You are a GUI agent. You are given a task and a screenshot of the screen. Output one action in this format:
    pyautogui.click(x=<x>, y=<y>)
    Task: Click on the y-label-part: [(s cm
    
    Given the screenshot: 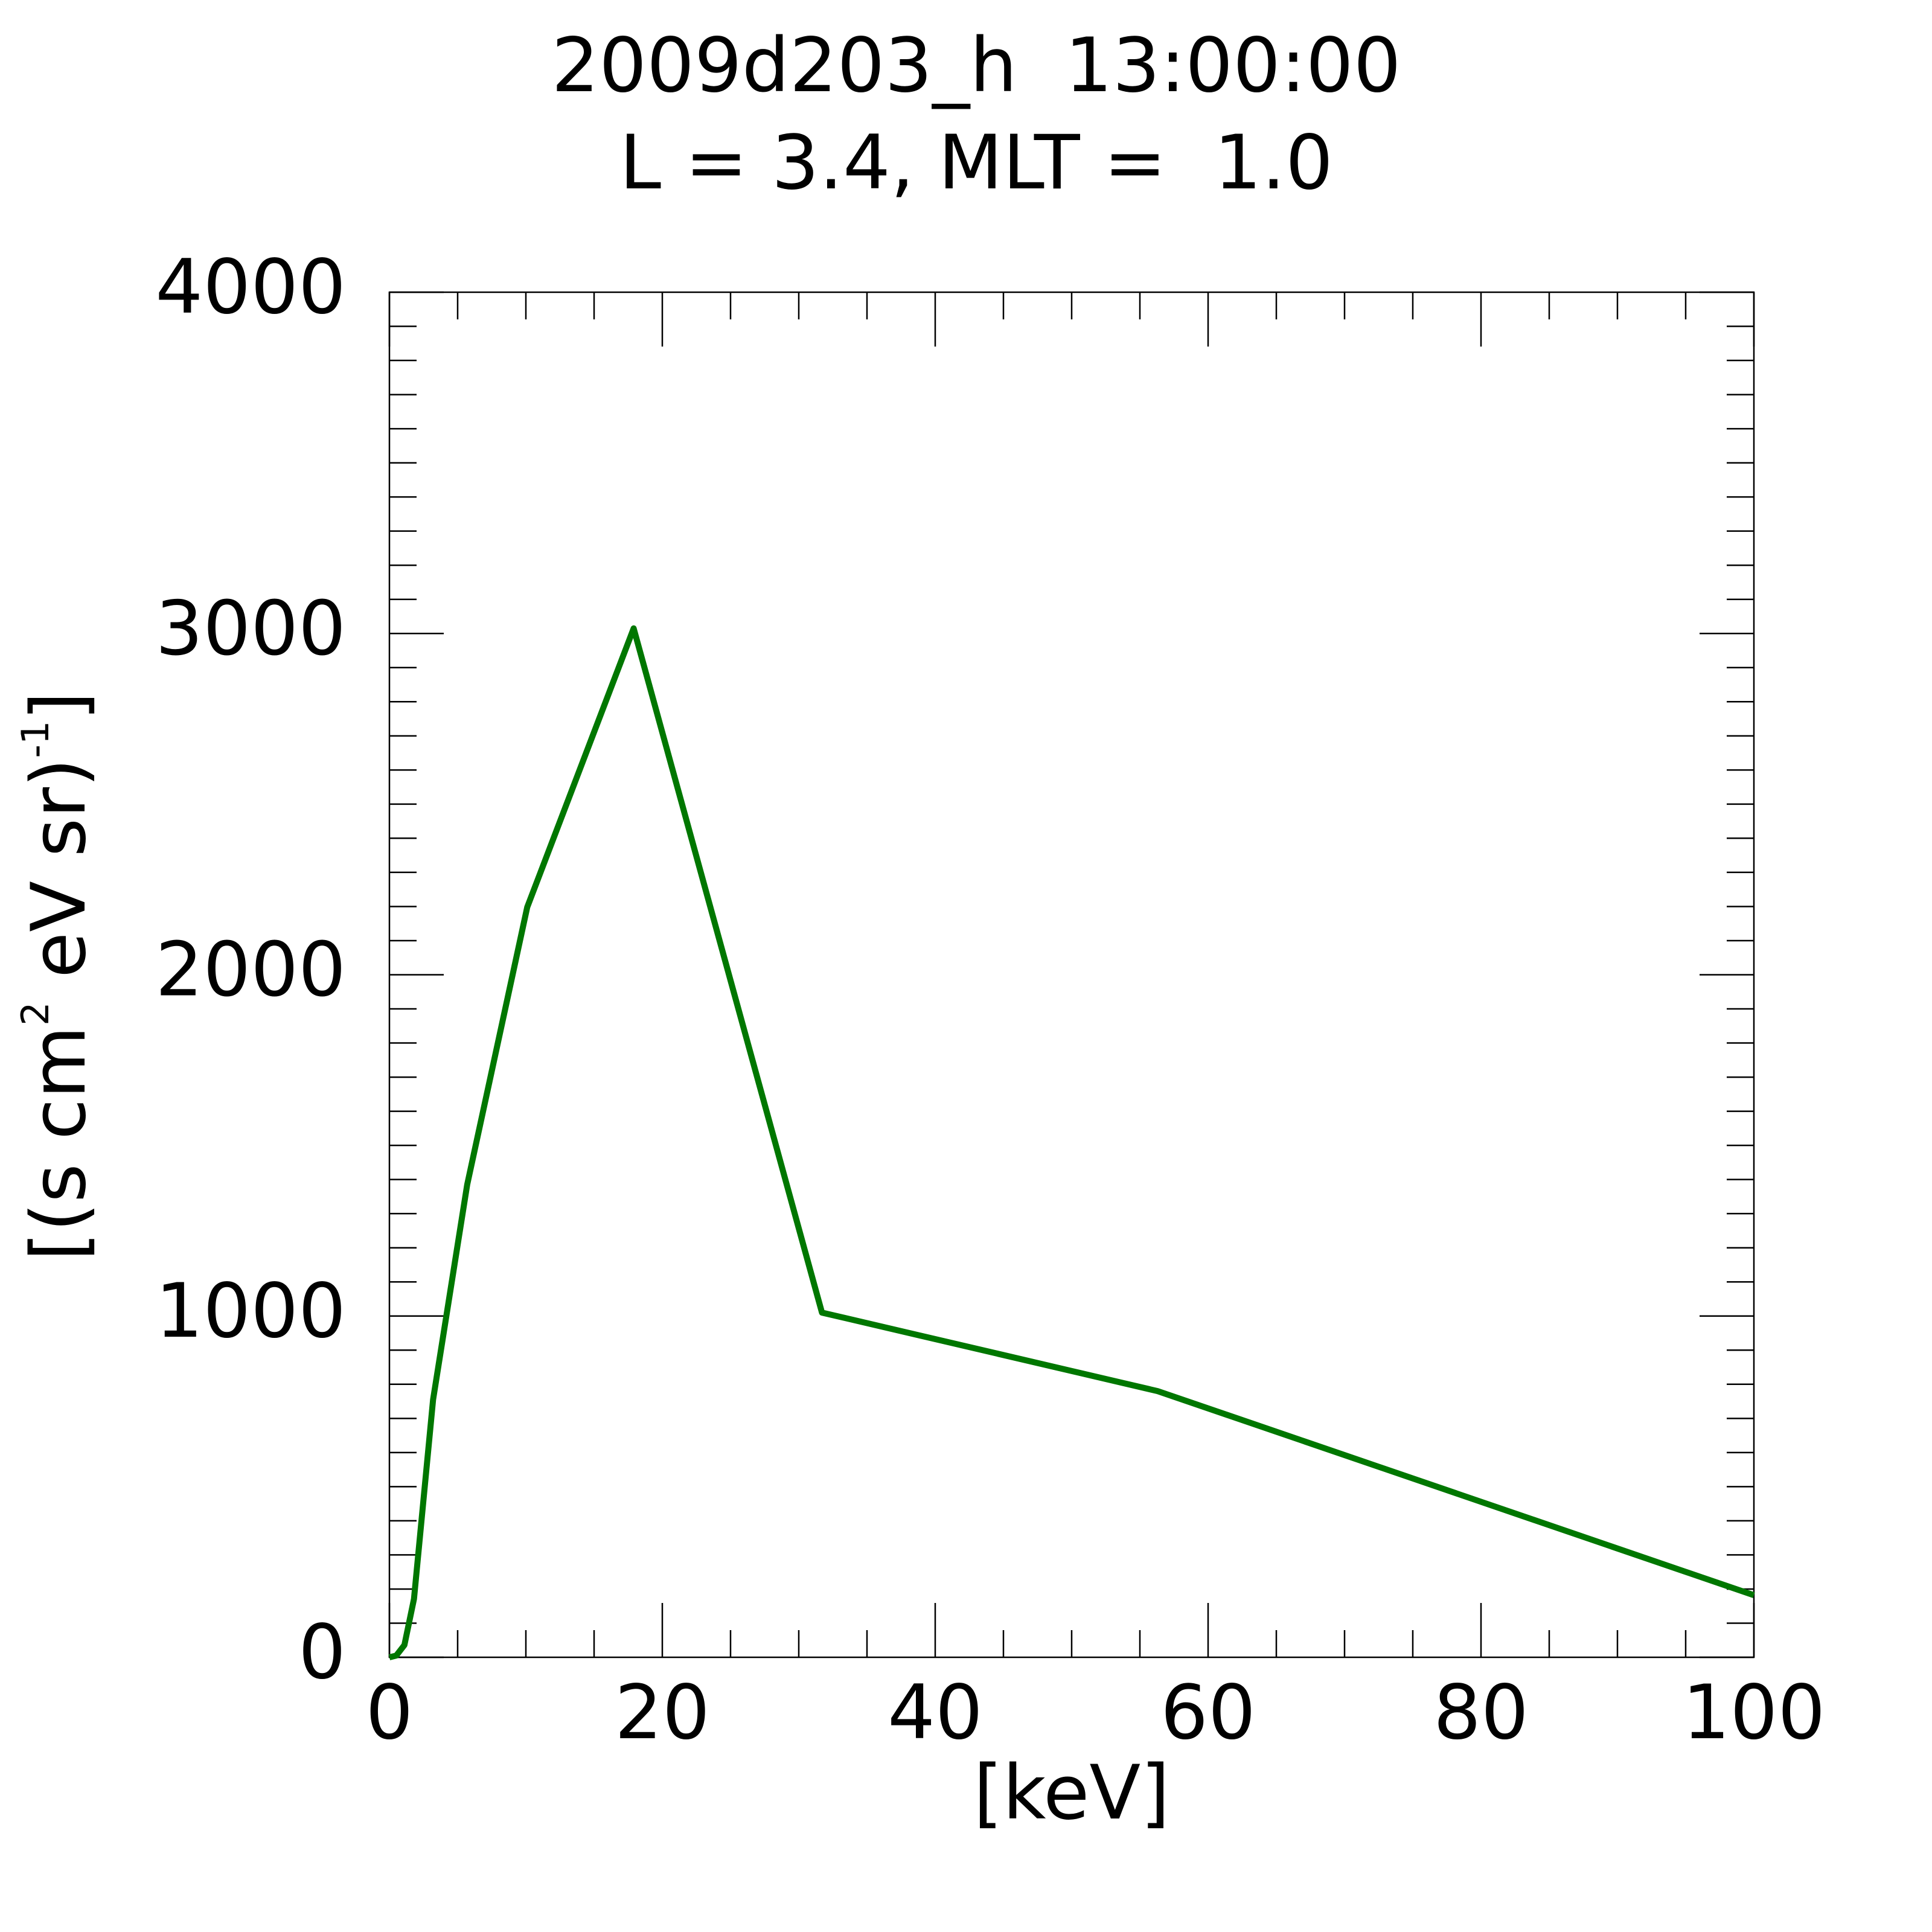 What is the action you would take?
    pyautogui.click(x=60, y=1144)
    